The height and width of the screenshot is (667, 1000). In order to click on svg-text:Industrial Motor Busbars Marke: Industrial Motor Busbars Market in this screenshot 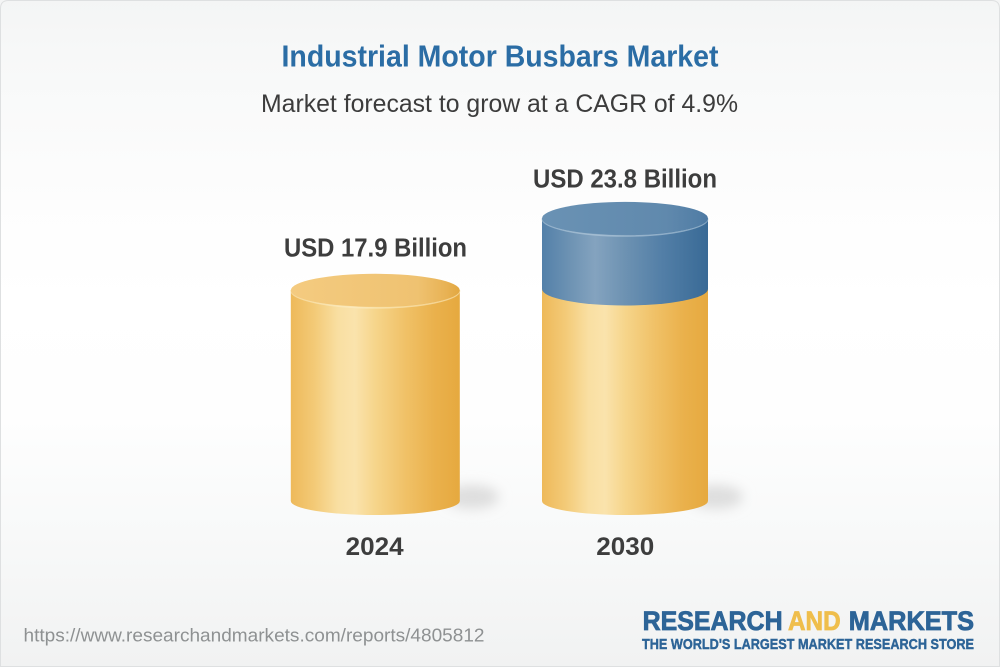, I will do `click(500, 56)`.